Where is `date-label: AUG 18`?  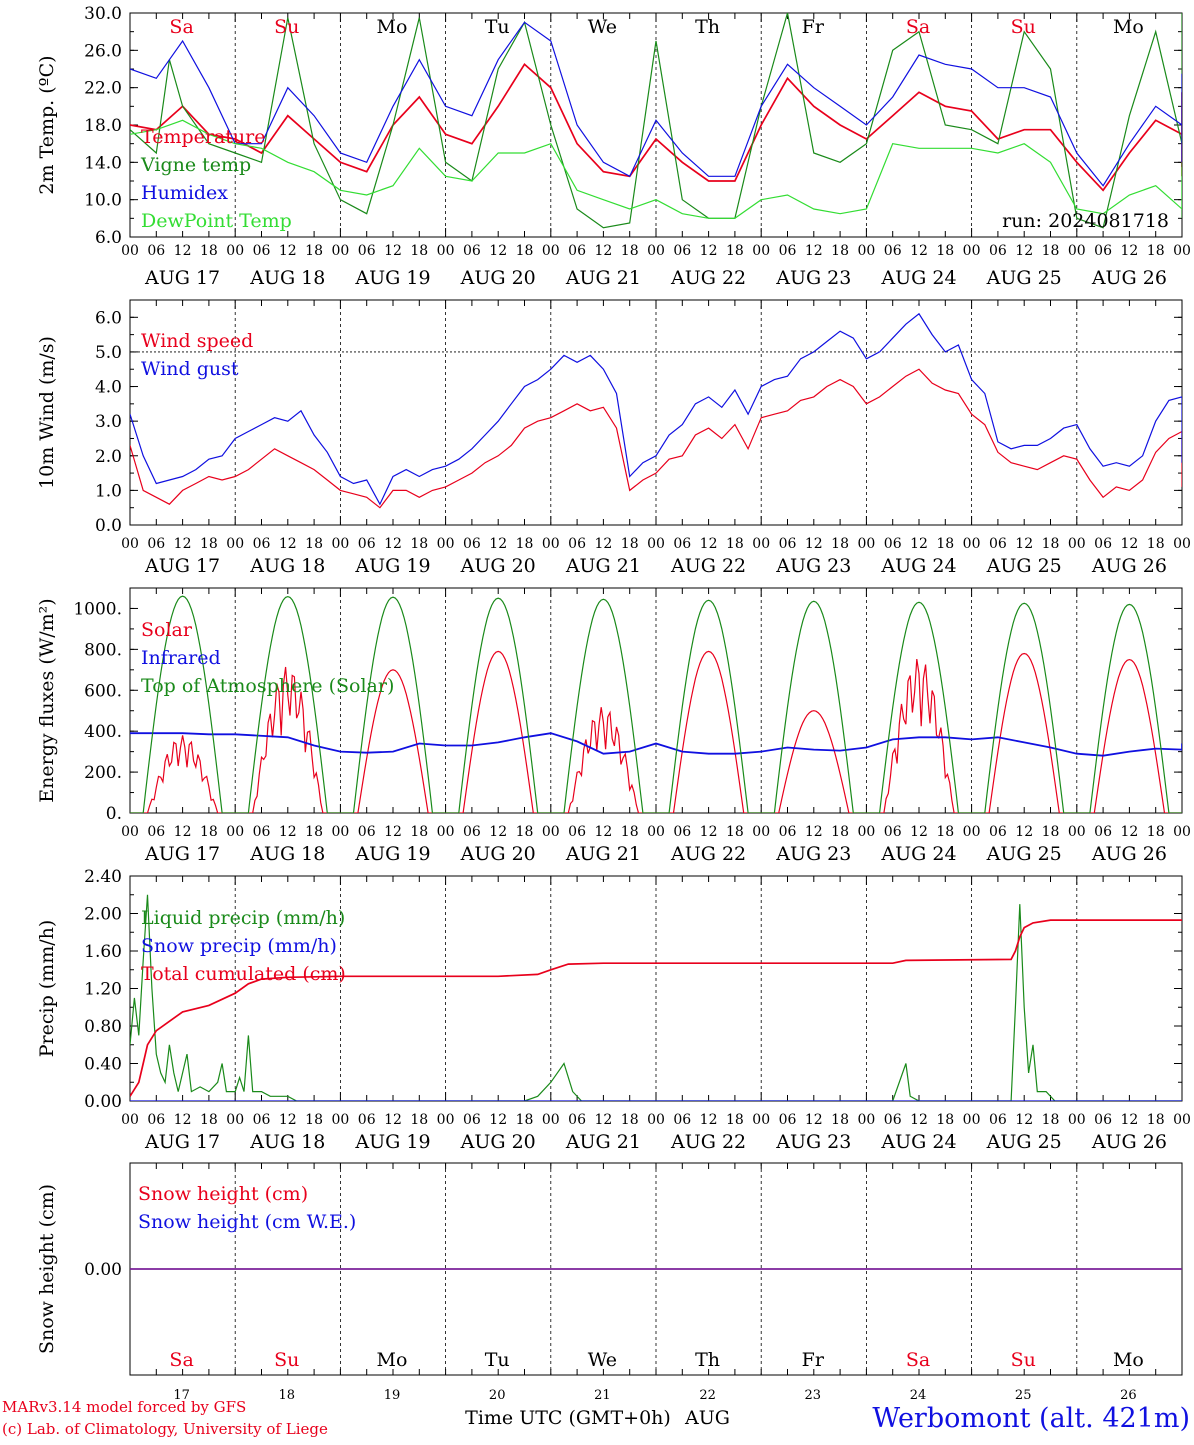 date-label: AUG 18 is located at coordinates (287, 278).